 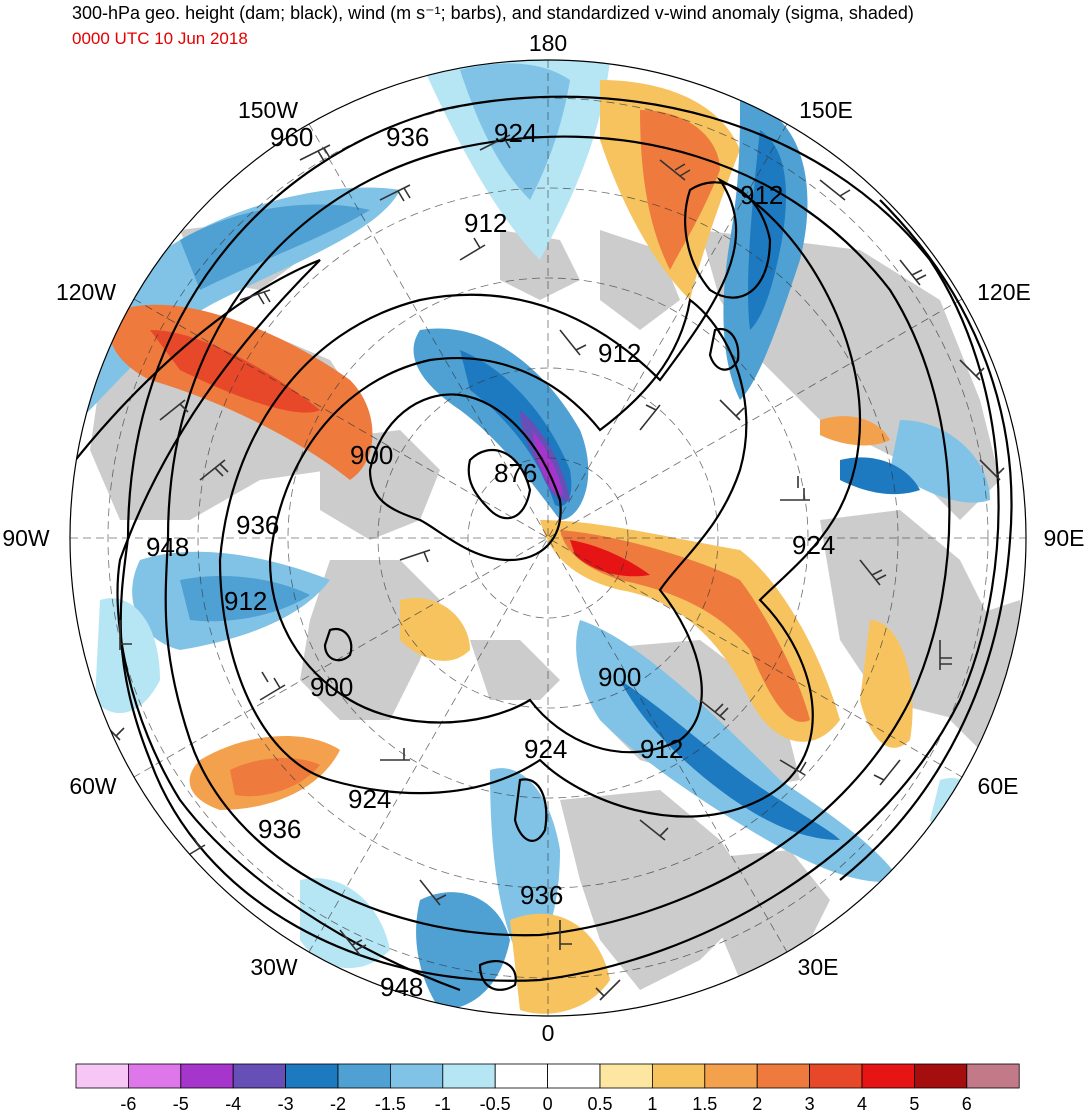 I want to click on colorbar-tick-label: 1.5, so click(x=704, y=1103).